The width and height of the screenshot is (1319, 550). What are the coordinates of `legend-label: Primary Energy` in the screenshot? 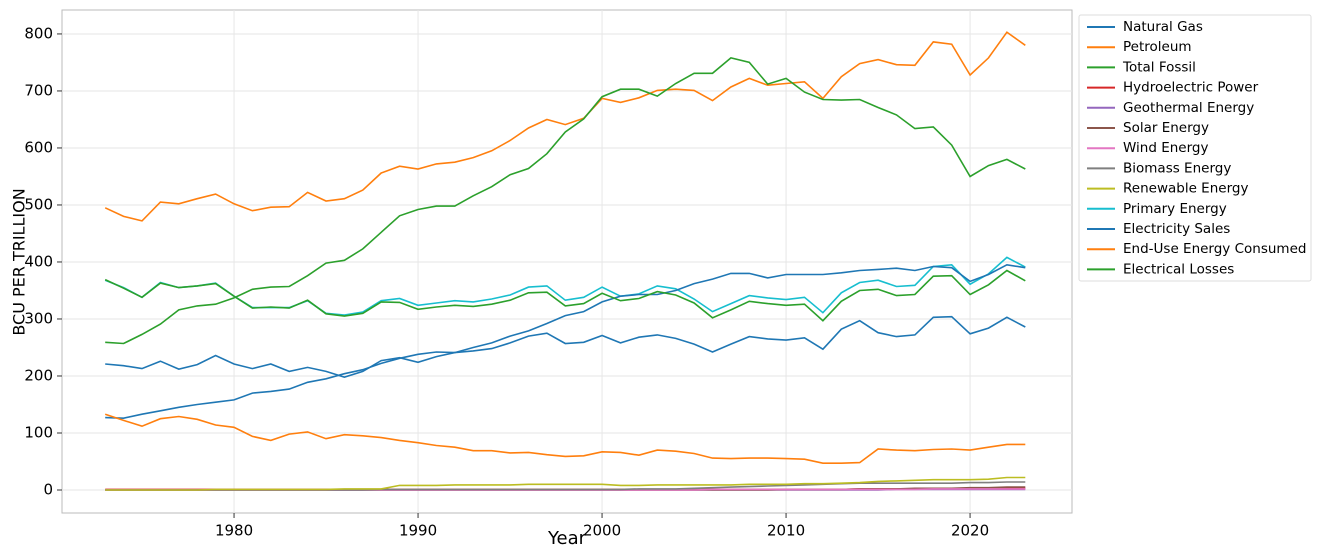 It's located at (1175, 209).